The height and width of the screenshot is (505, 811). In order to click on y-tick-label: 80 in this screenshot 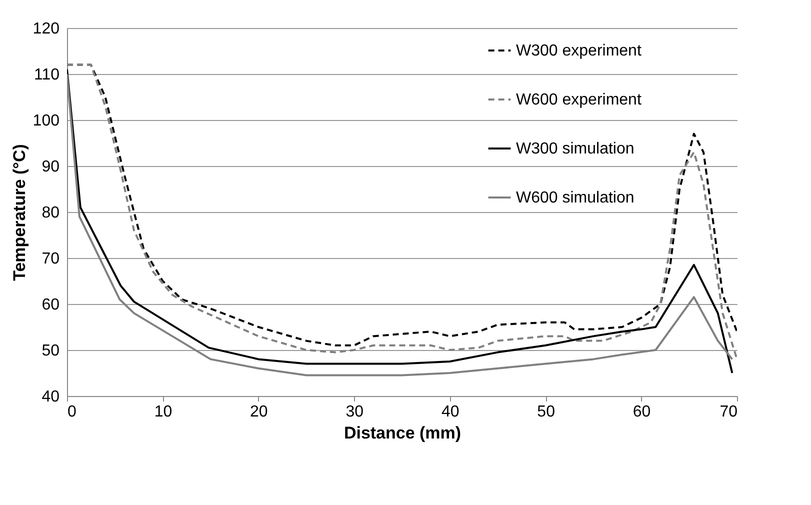, I will do `click(51, 213)`.